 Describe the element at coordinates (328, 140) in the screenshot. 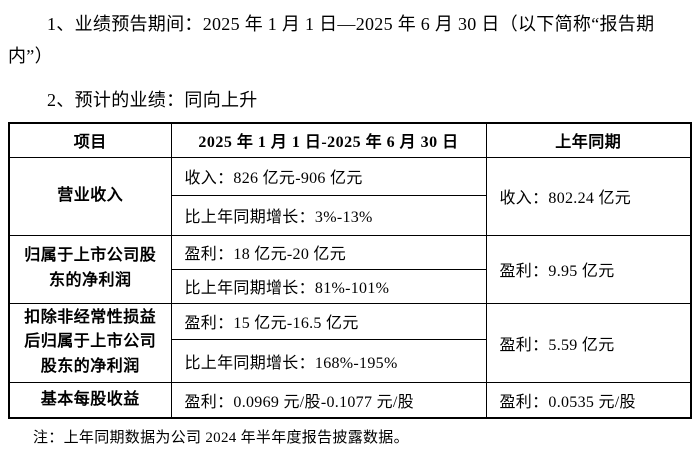

I see `header-current-period-column: 2025 年 1 月 1 日-2025 年 6 月 30 日` at that location.